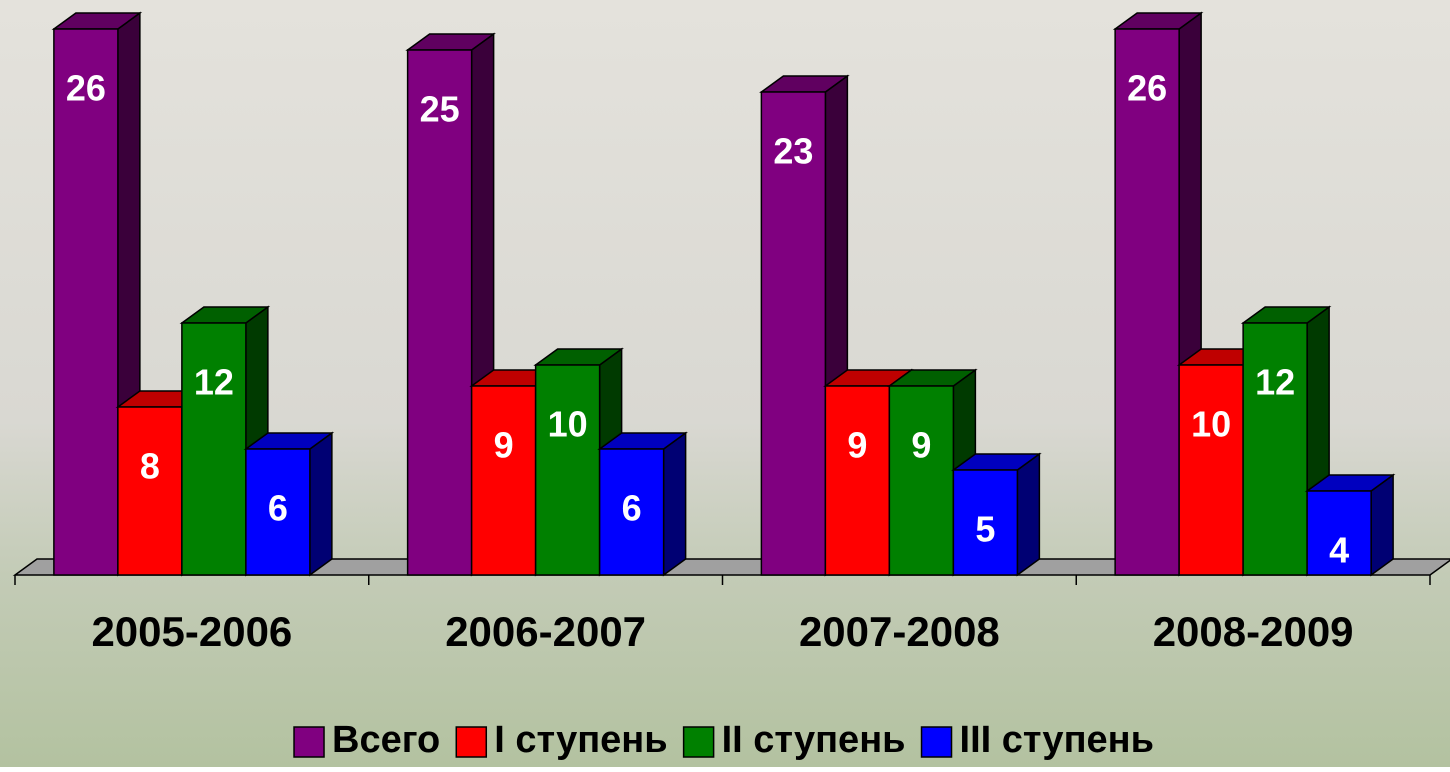 This screenshot has height=772, width=1450. What do you see at coordinates (150, 466) in the screenshot?
I see `data-label: 8` at bounding box center [150, 466].